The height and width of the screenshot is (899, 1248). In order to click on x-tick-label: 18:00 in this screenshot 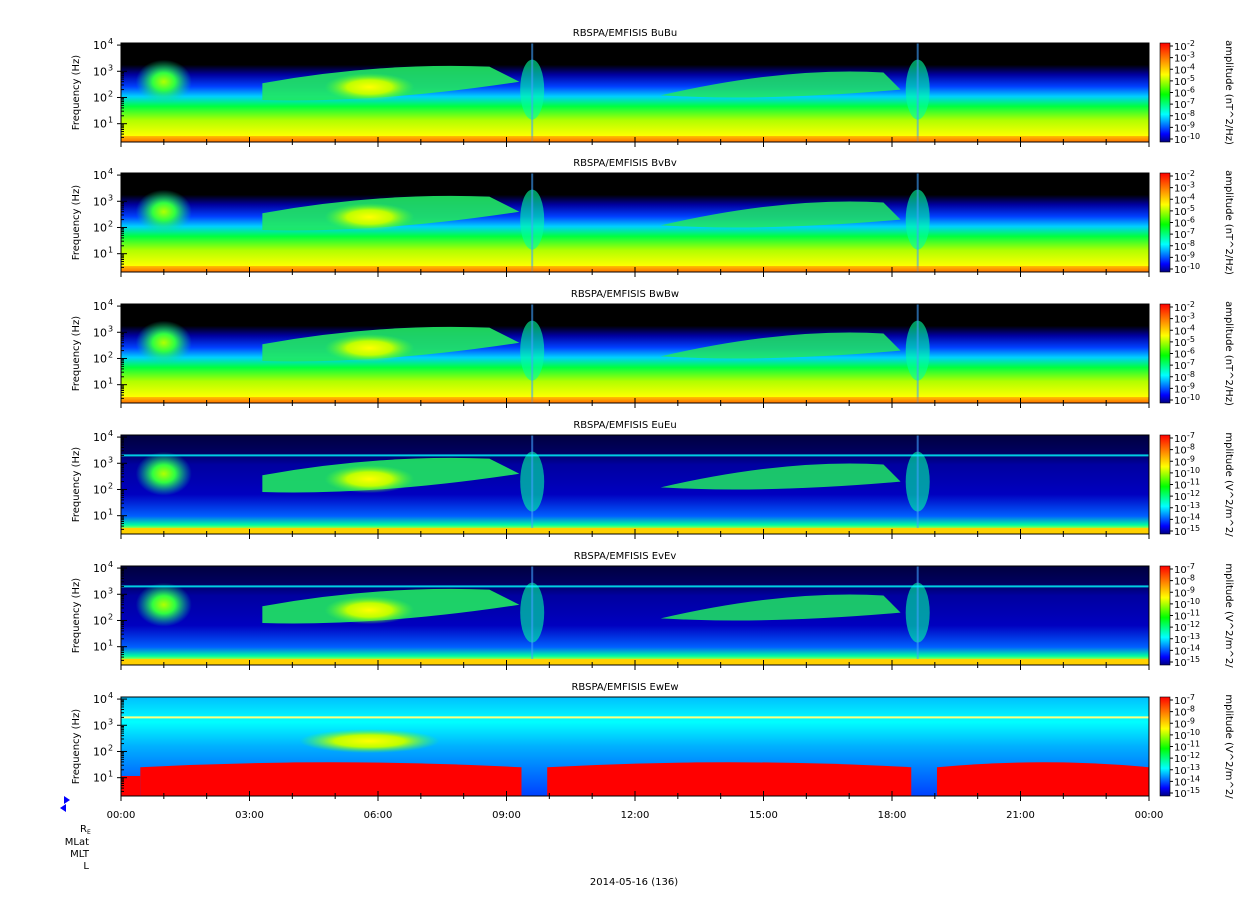, I will do `click(892, 815)`.